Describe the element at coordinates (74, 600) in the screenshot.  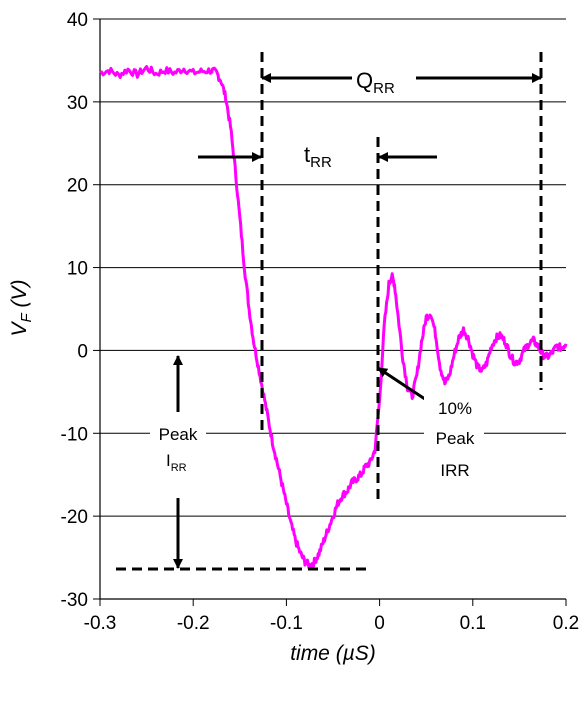
I see `y-tick-label: -30` at that location.